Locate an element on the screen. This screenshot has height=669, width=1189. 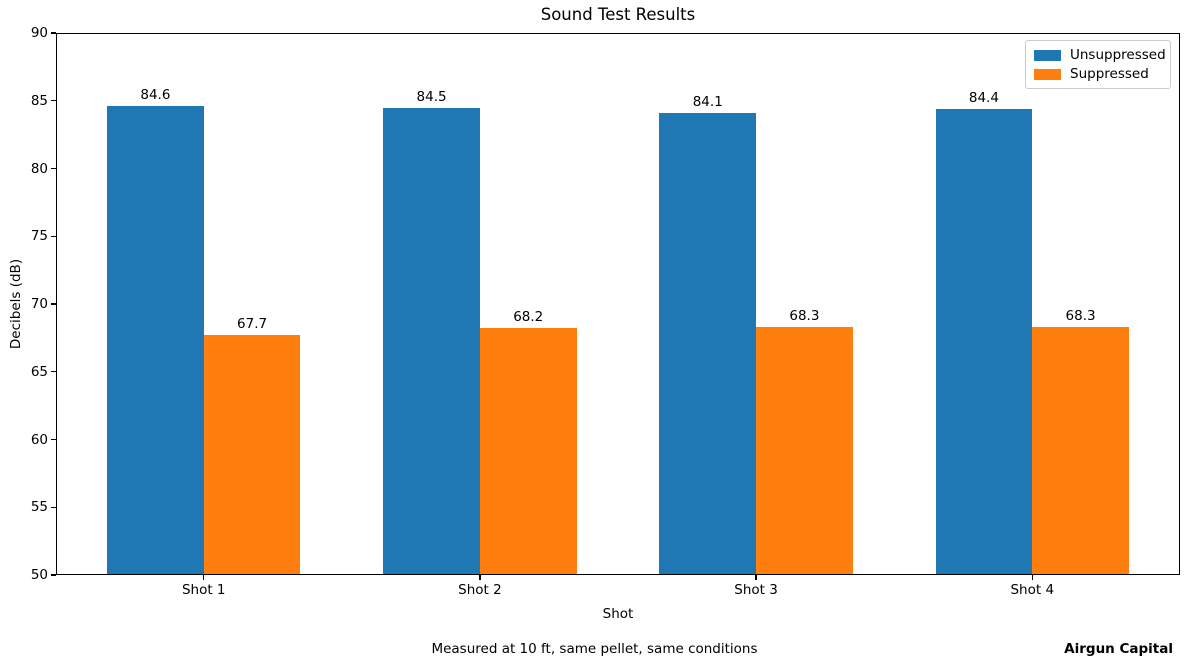
bar-value-label: 84.5 is located at coordinates (431, 96).